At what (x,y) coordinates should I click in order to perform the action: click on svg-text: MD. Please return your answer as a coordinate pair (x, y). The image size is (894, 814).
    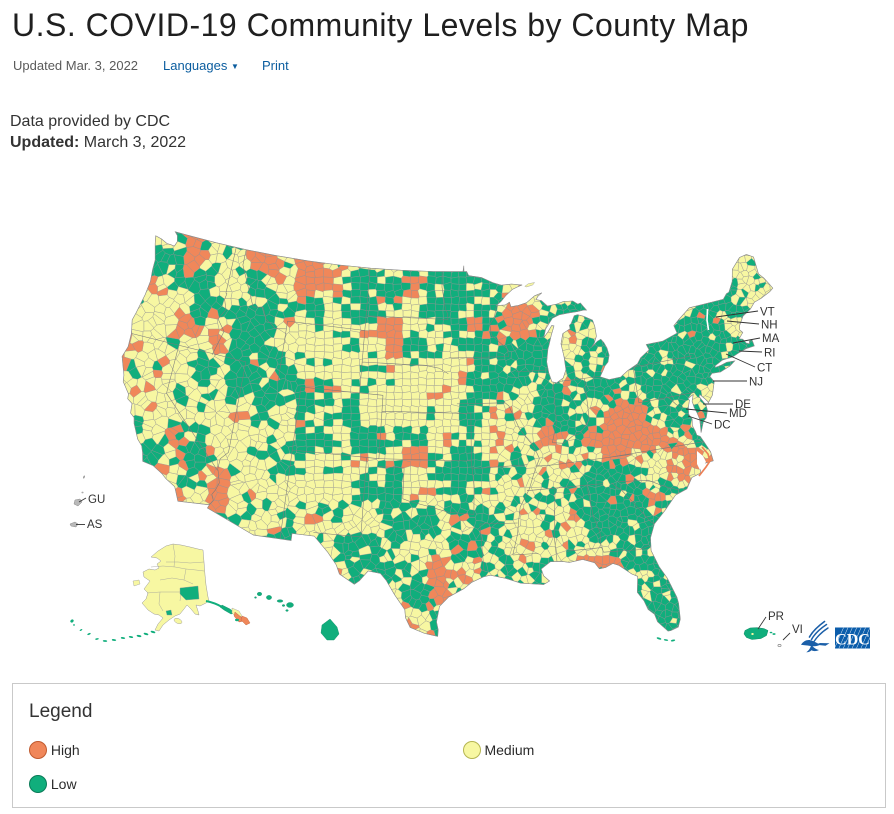
    Looking at the image, I should click on (738, 414).